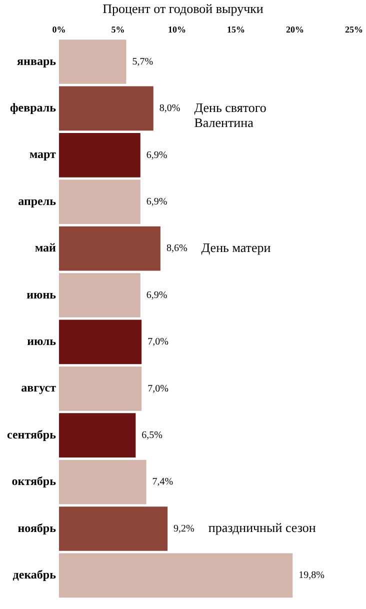 This screenshot has height=609, width=366. I want to click on data-label: 6,5%, so click(152, 435).